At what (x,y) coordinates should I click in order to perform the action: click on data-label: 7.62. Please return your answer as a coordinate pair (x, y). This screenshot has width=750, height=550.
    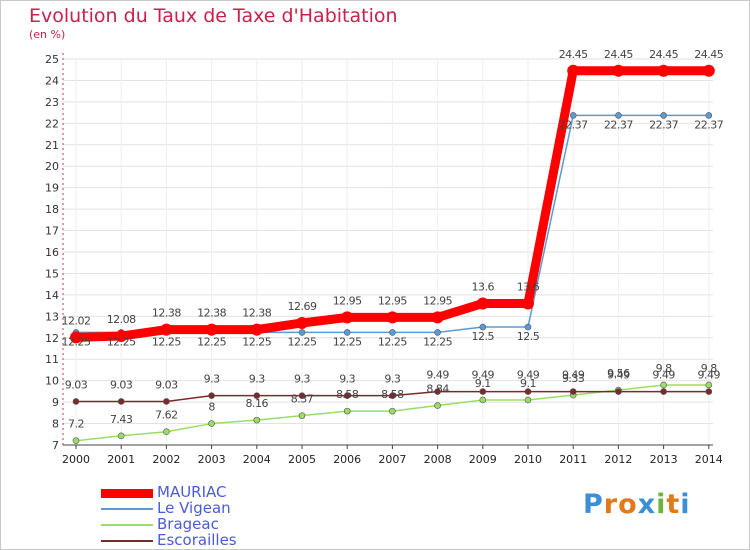
    Looking at the image, I should click on (166, 415).